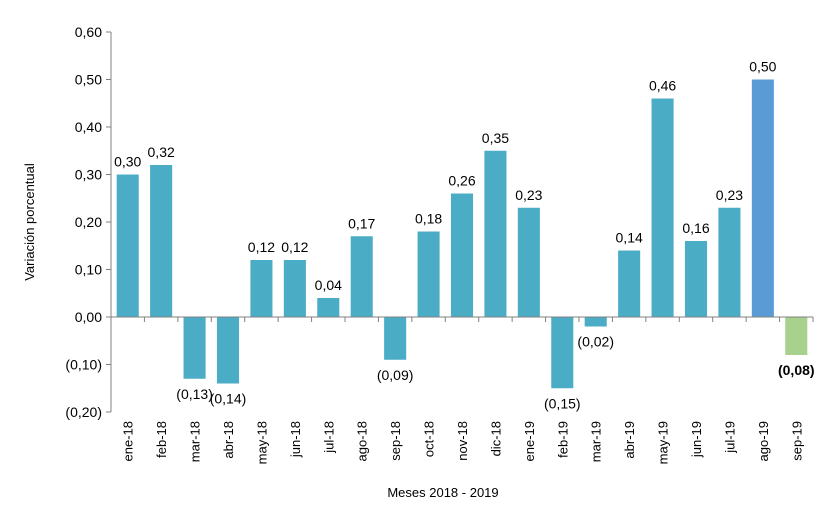  Describe the element at coordinates (228, 440) in the screenshot. I see `x-tick-label: abr-18` at that location.